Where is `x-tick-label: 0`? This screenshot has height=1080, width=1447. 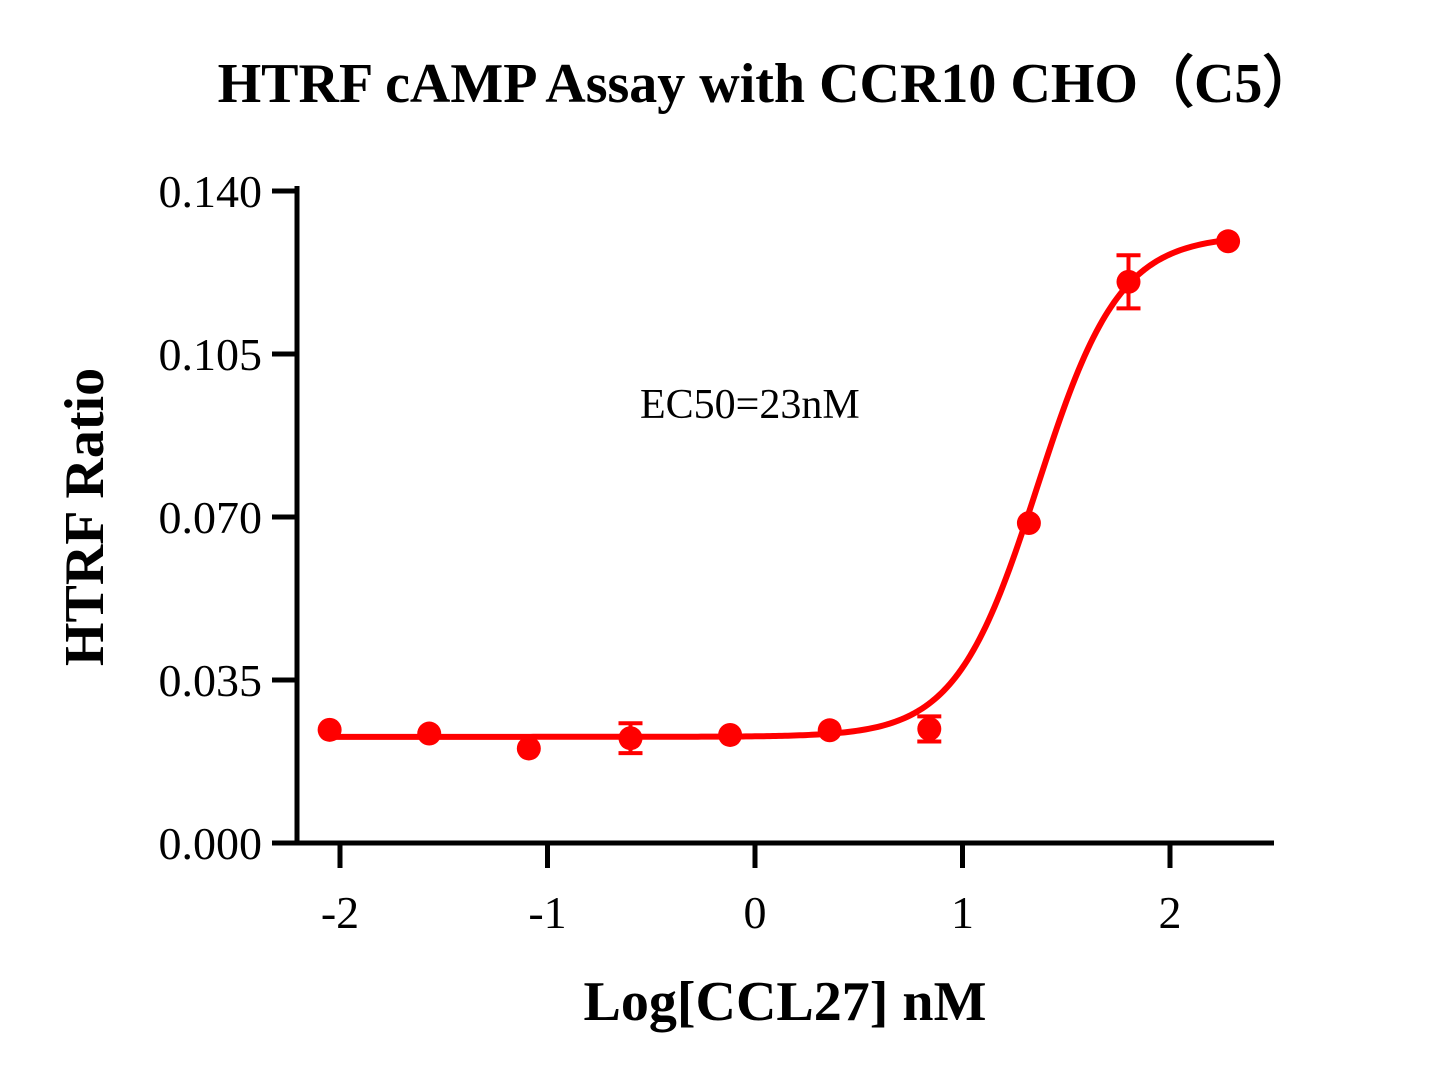
x-tick-label: 0 is located at coordinates (755, 912).